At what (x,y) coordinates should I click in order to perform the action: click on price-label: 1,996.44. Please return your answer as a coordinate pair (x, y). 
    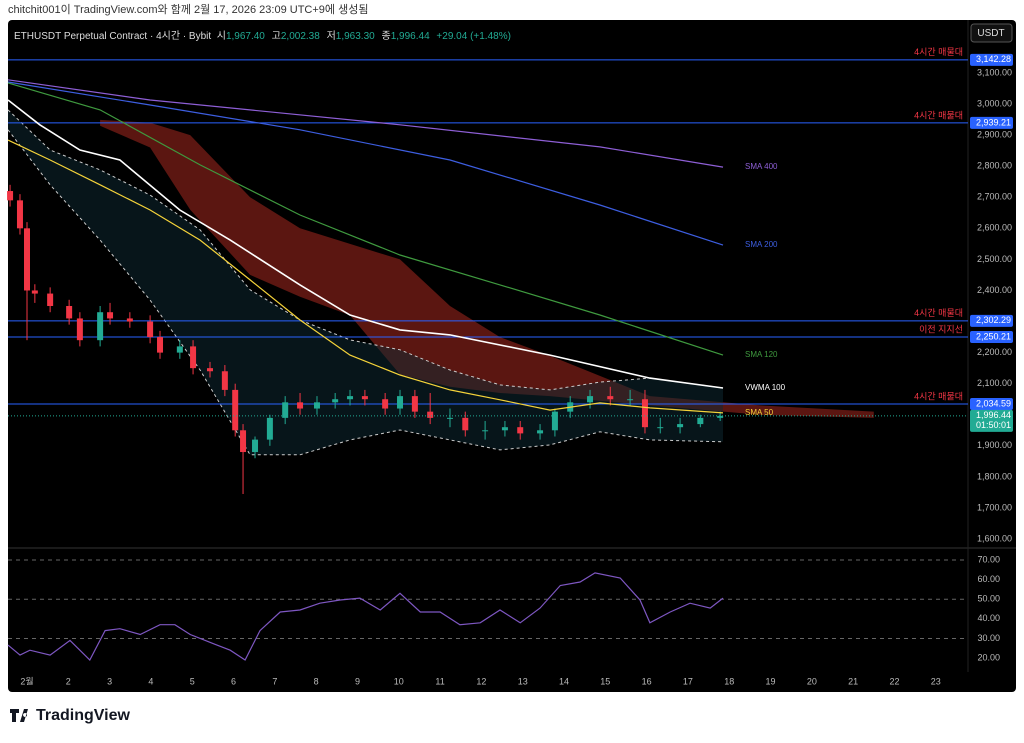
    Looking at the image, I should click on (993, 415).